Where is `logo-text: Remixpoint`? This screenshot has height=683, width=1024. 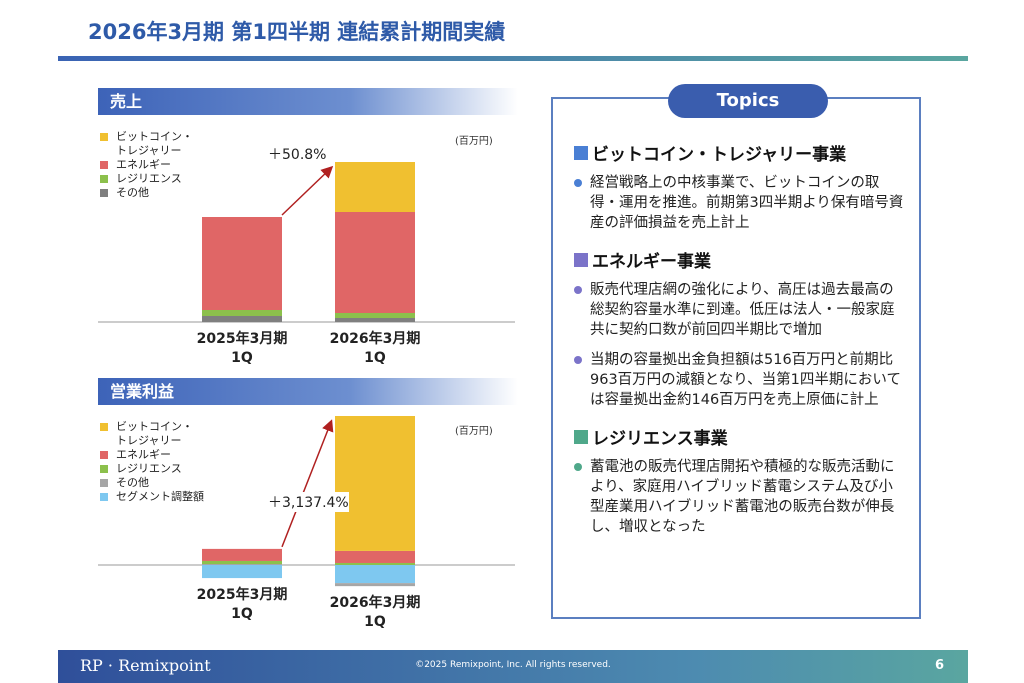 logo-text: Remixpoint is located at coordinates (164, 665).